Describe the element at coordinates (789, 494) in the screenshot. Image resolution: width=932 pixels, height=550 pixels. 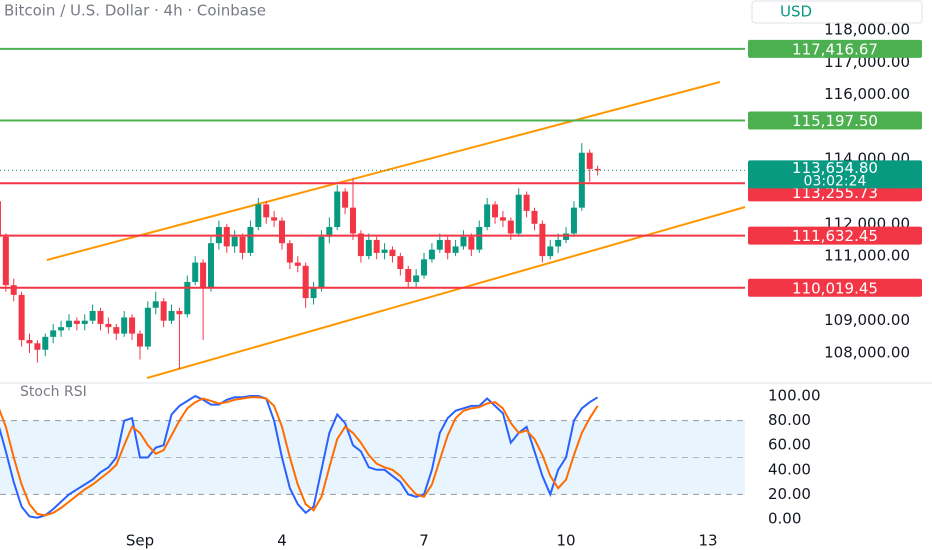
I see `stoch-tick-label: 20.00` at that location.